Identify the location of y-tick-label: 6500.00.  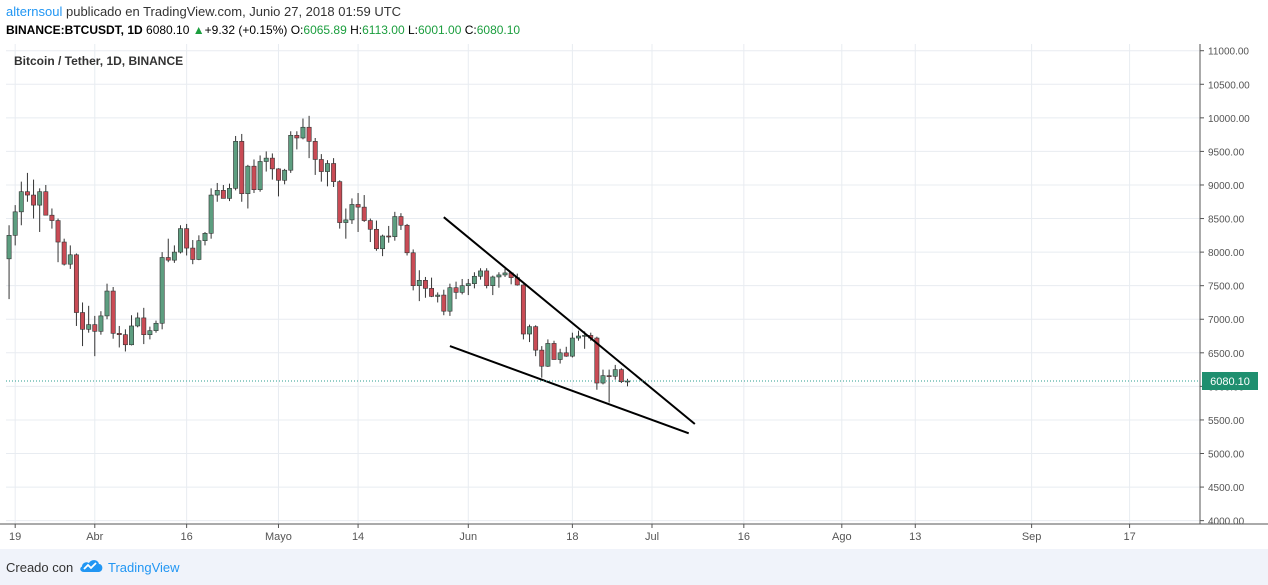
(1226, 354).